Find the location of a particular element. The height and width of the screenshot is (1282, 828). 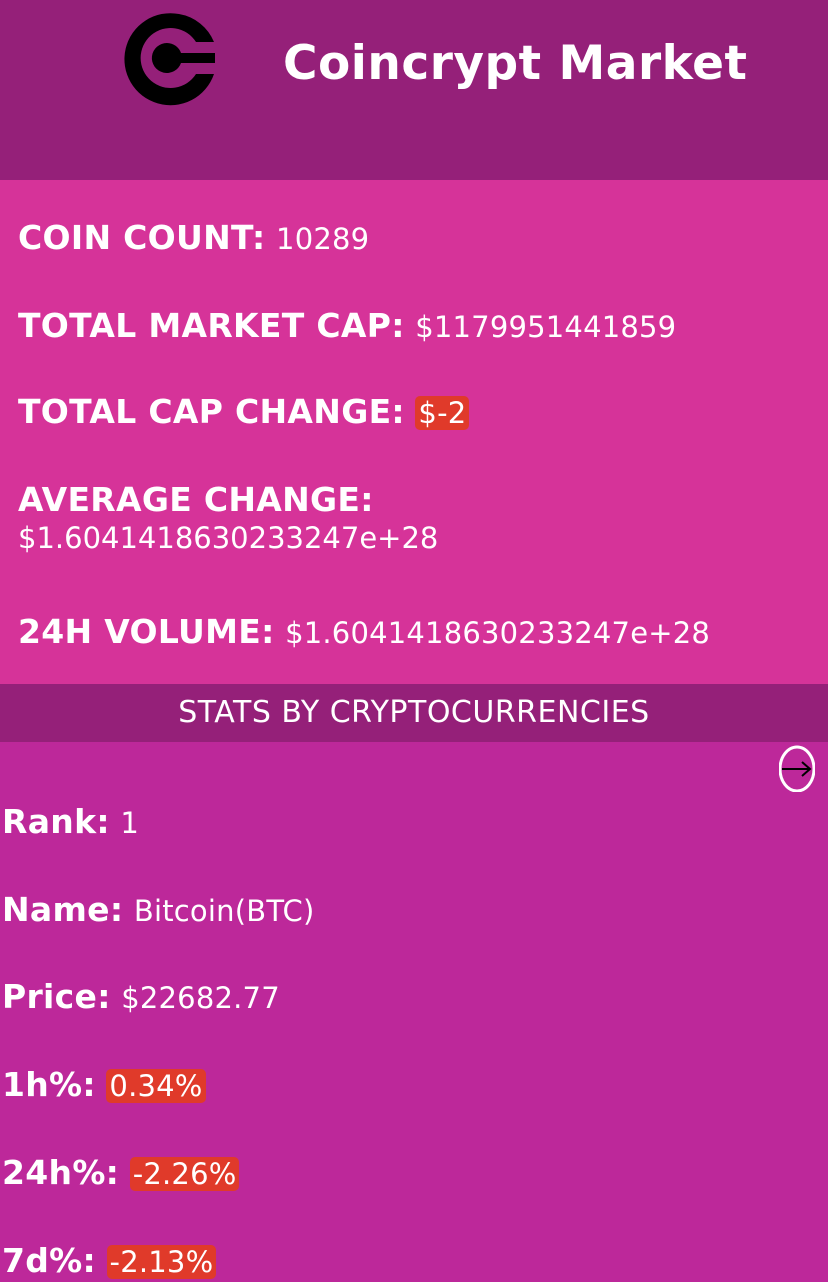

change-7d-label: 7d%: is located at coordinates (49, 1260).